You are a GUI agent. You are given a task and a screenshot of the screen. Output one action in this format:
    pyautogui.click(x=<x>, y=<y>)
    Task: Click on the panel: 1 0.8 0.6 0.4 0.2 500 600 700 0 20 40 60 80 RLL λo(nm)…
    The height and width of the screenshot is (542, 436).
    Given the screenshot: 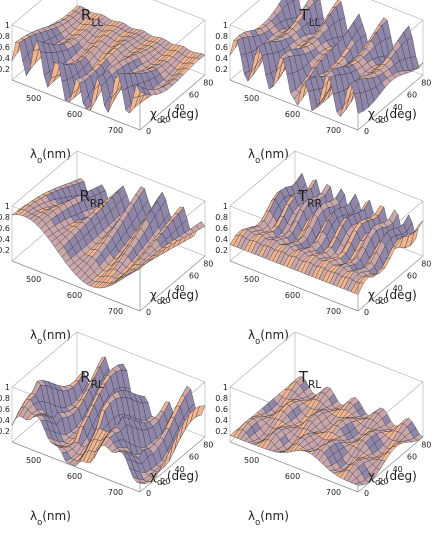 What is the action you would take?
    pyautogui.click(x=106, y=82)
    